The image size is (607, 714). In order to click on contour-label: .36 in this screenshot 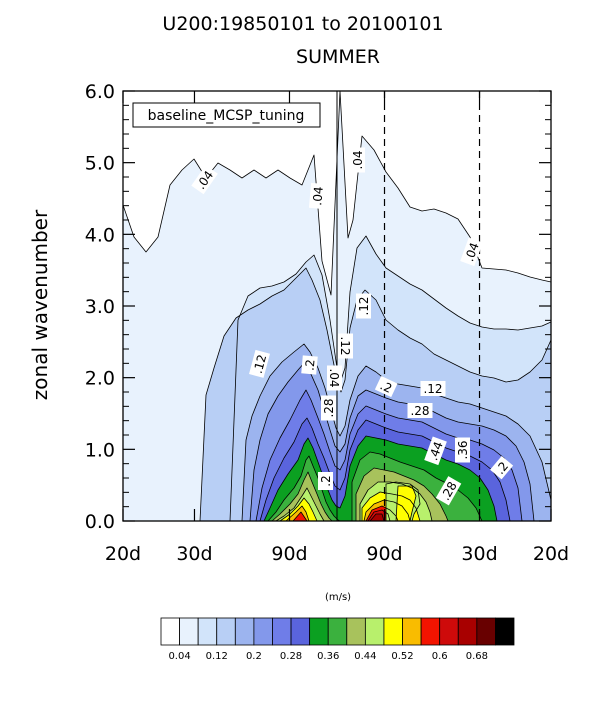, I will do `click(462, 450)`.